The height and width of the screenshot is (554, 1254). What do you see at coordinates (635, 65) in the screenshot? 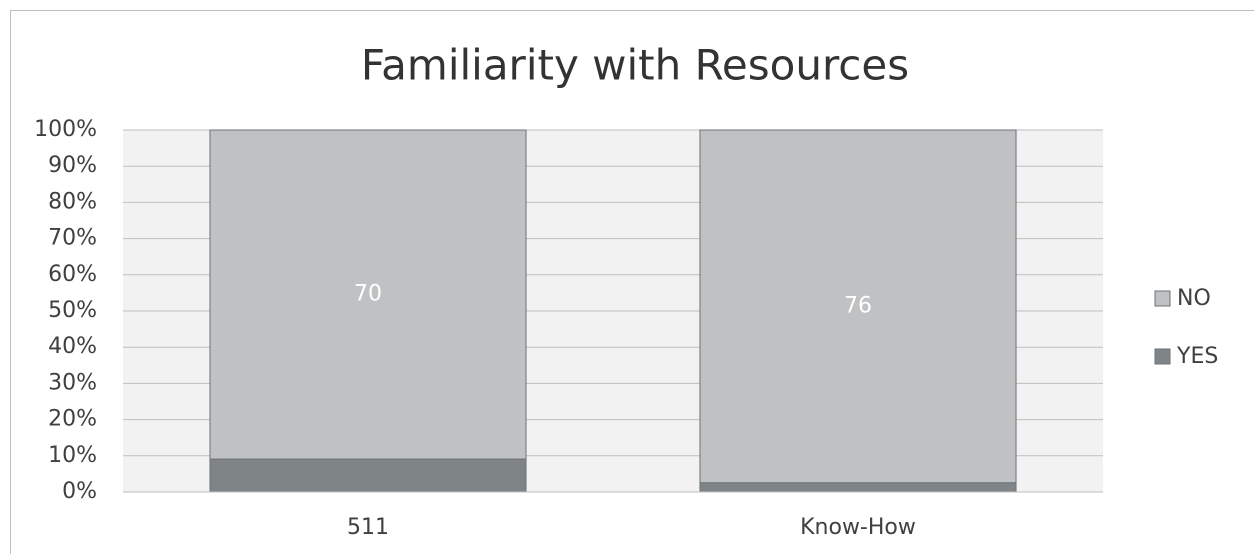
I see `chart-title: Familiarity with Resources` at bounding box center [635, 65].